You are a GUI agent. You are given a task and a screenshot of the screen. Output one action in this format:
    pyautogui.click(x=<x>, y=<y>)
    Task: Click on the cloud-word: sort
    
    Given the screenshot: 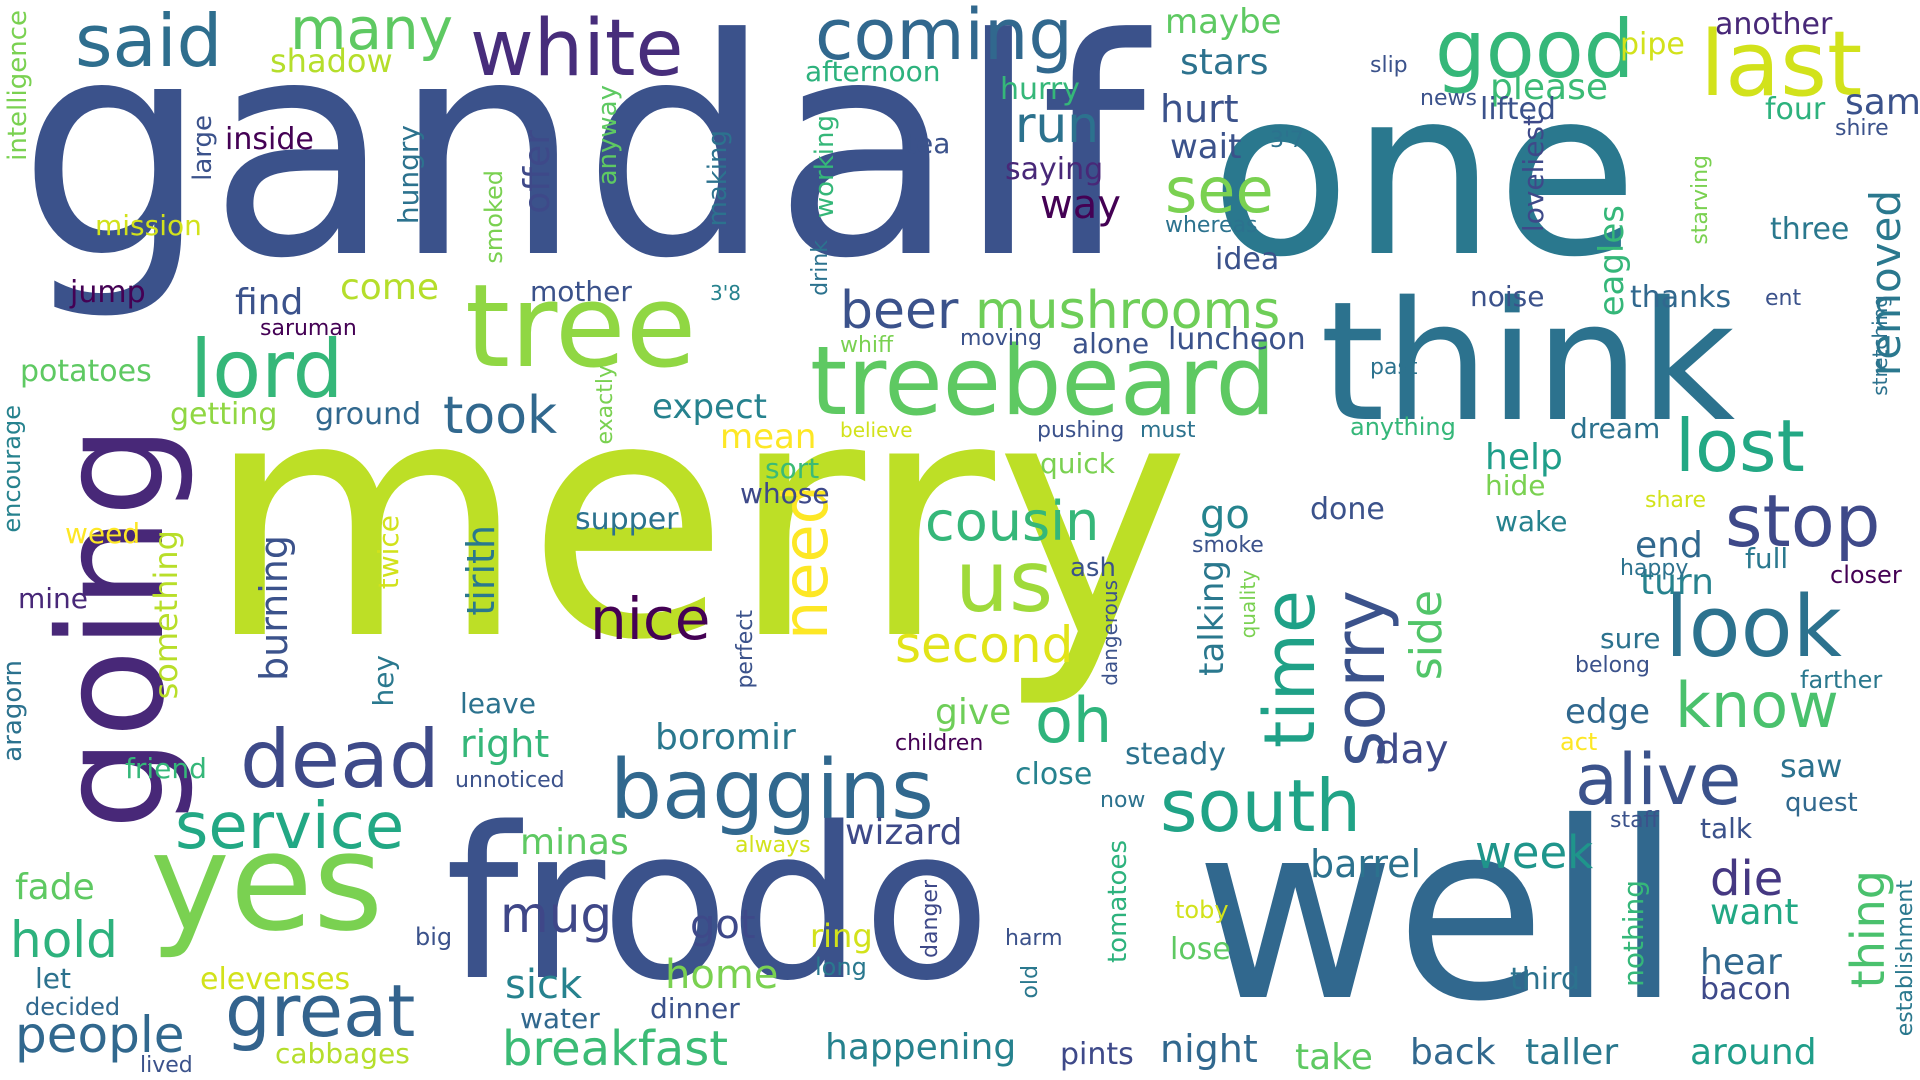 What is the action you would take?
    pyautogui.click(x=792, y=468)
    